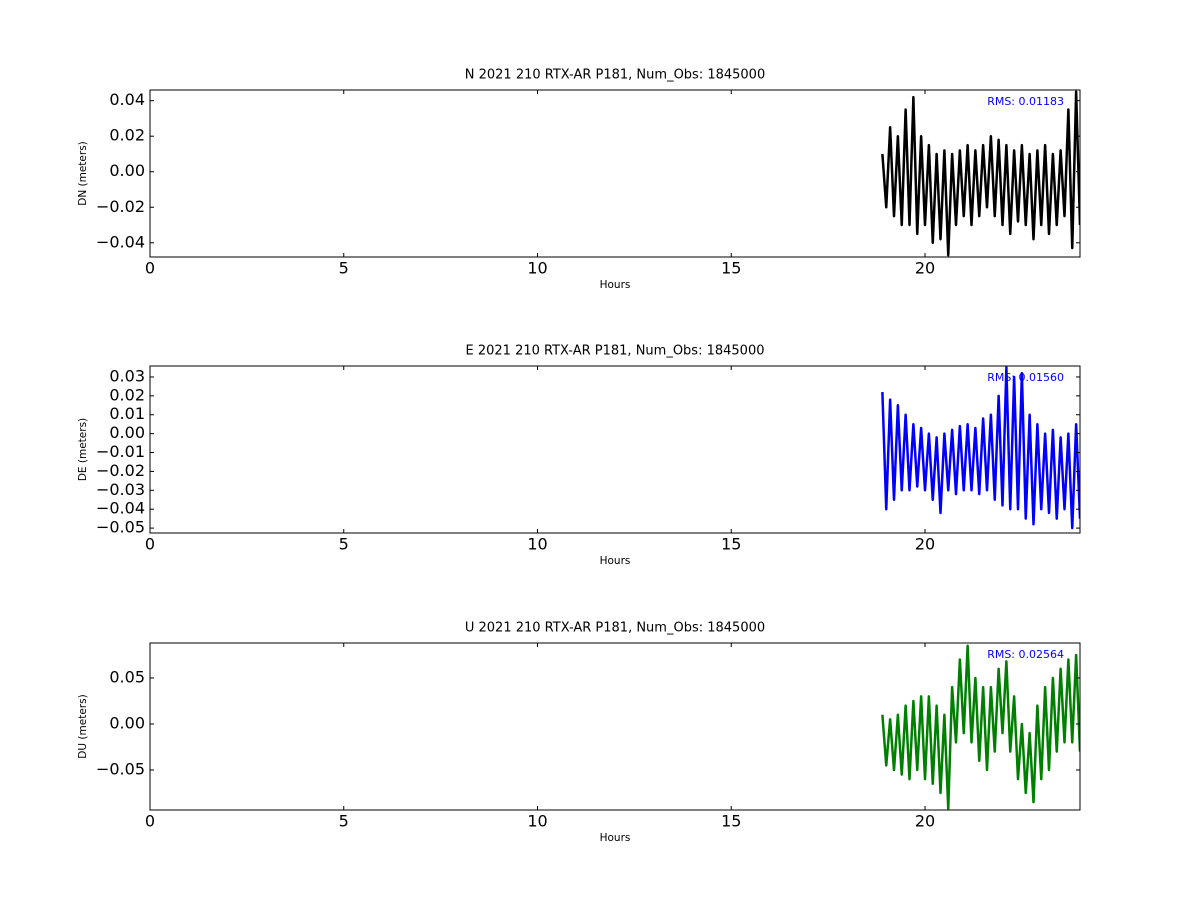  Describe the element at coordinates (127, 676) in the screenshot. I see `y-tick-label: 0.05` at that location.